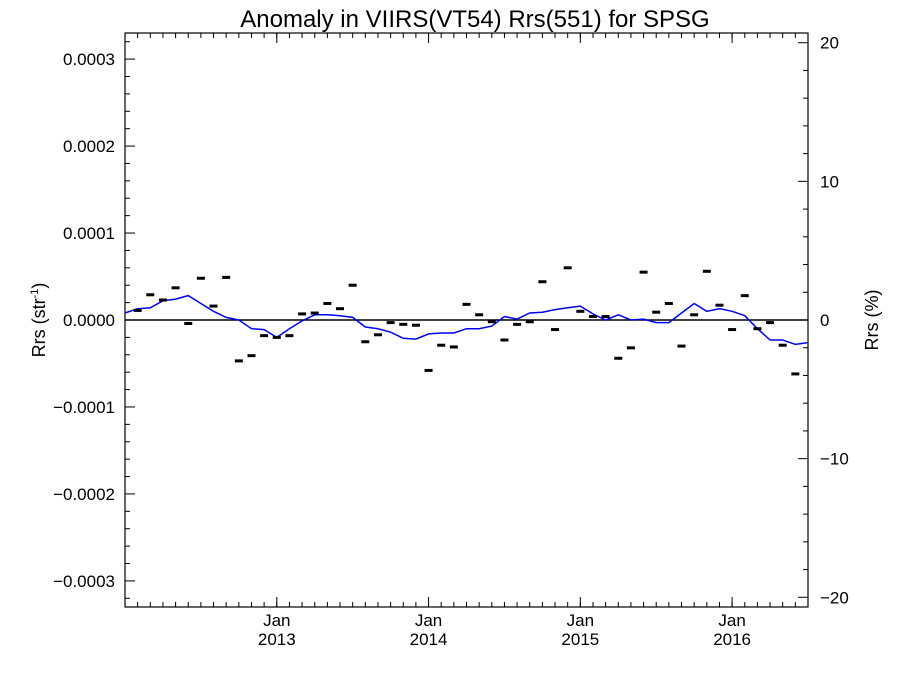 This screenshot has width=900, height=675. What do you see at coordinates (277, 639) in the screenshot?
I see `x-tick-label-year: 2013` at bounding box center [277, 639].